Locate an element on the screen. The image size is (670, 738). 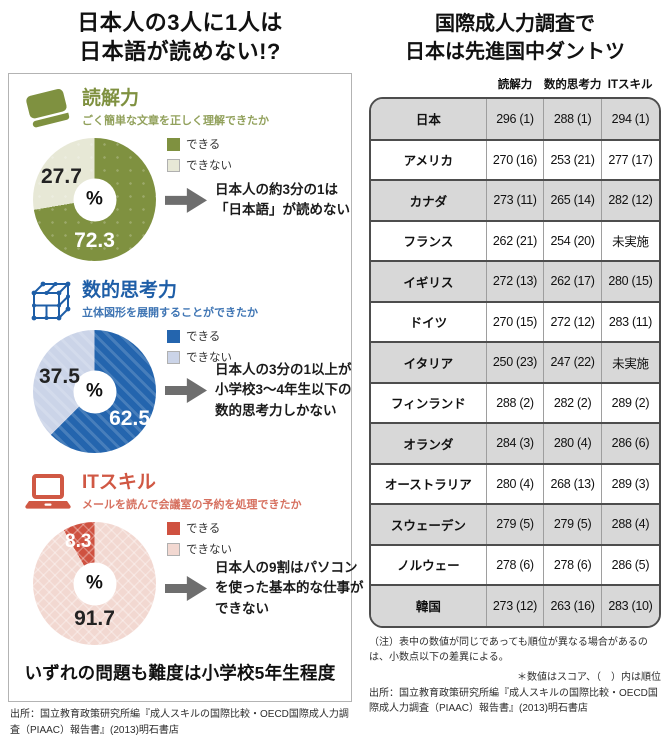
country-cell: 韓国 is located at coordinates (429, 605).